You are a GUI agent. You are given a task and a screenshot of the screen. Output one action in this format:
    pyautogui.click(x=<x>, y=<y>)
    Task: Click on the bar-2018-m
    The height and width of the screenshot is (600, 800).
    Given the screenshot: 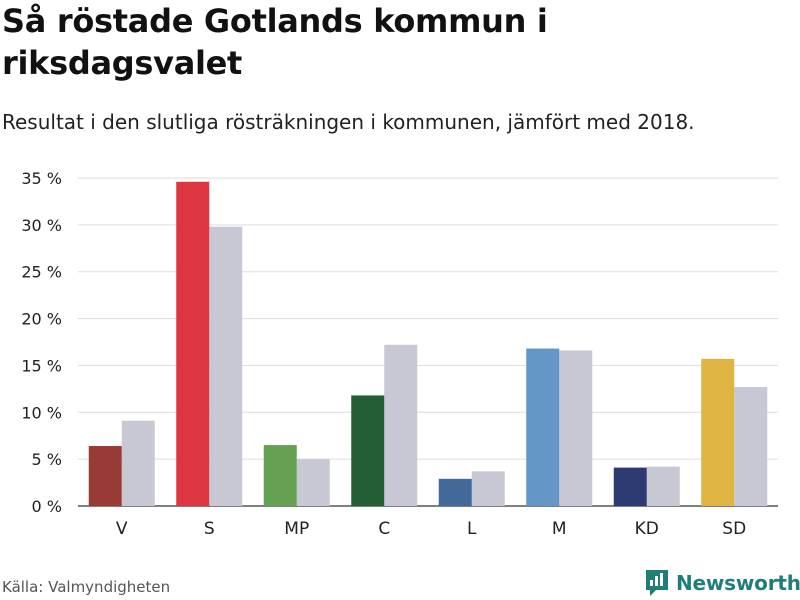 What is the action you would take?
    pyautogui.click(x=576, y=428)
    